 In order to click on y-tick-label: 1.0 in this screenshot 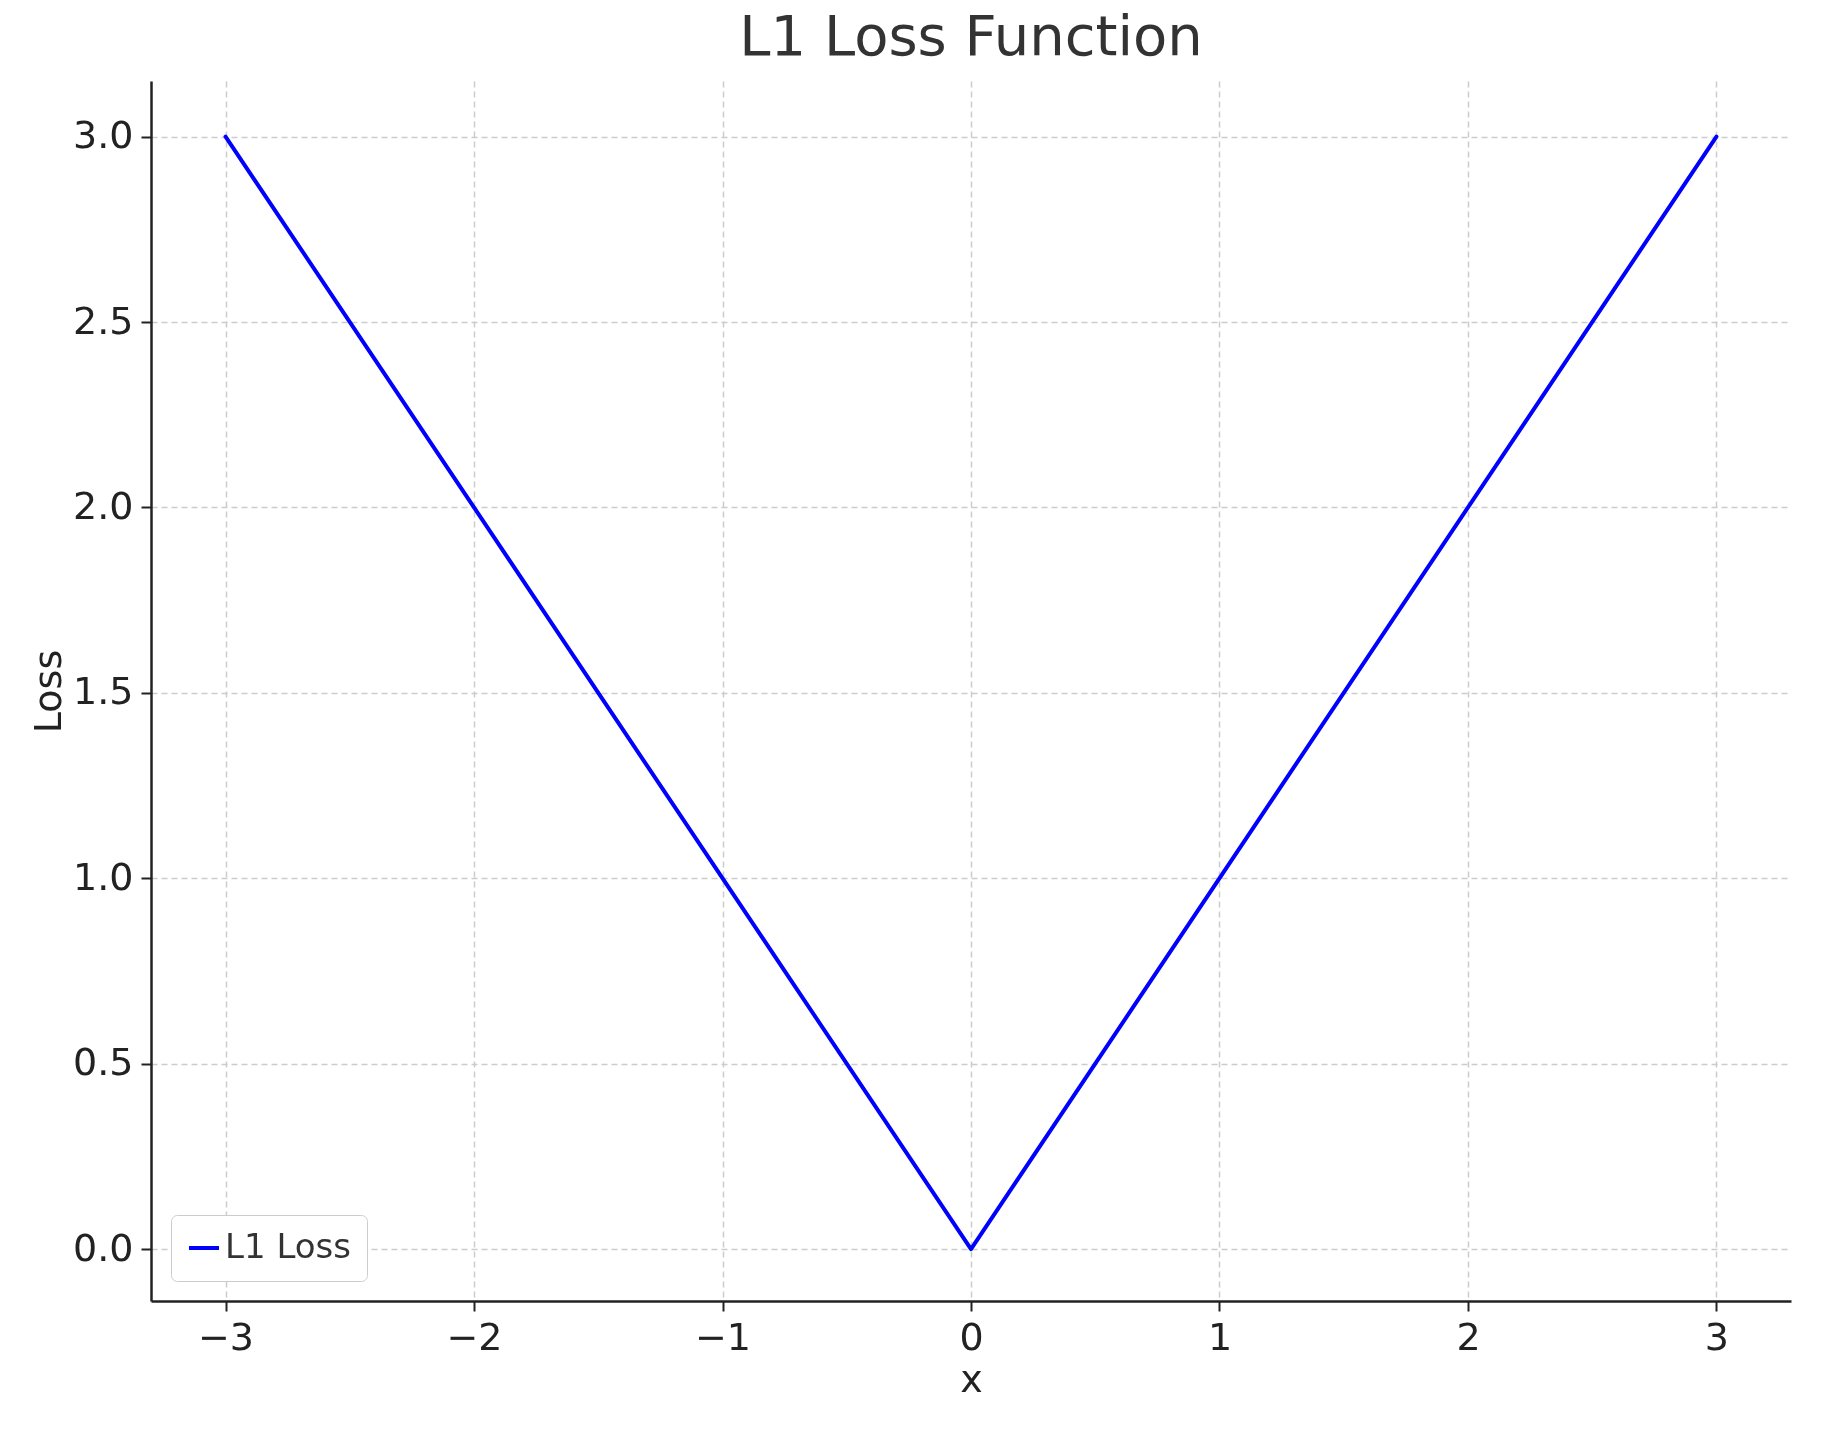, I will do `click(103, 876)`.